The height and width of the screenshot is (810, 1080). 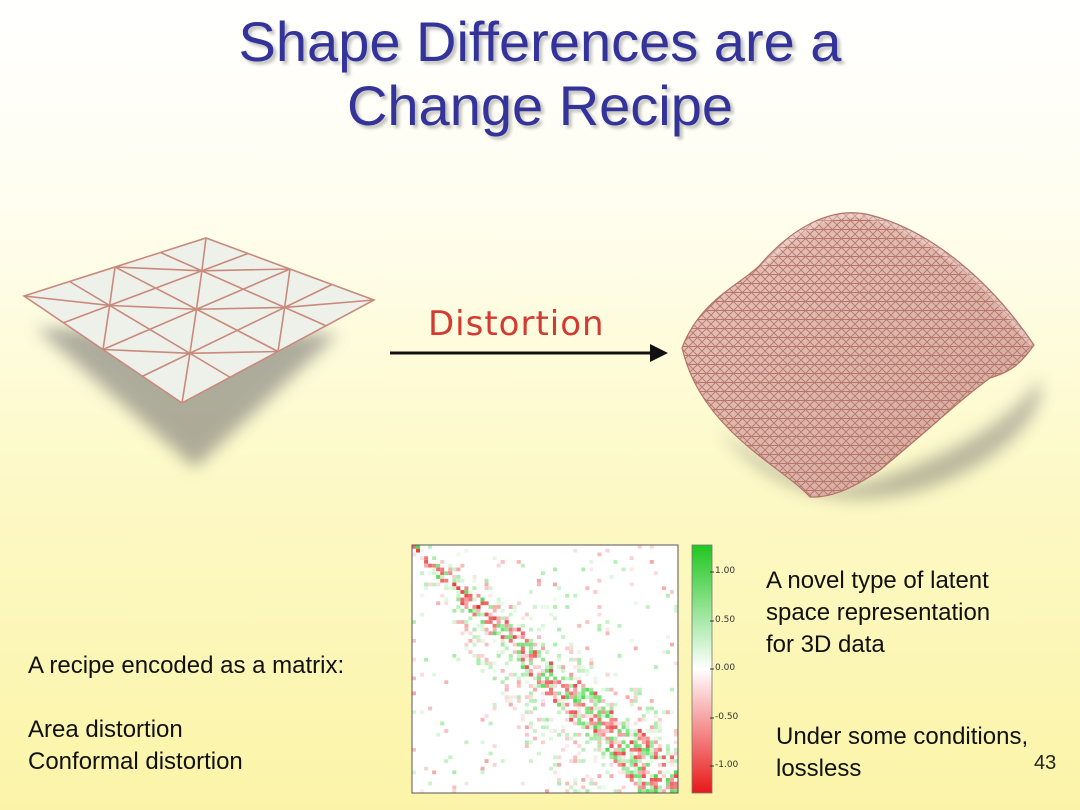 I want to click on novel-text-line-2: space representation, so click(x=878, y=612).